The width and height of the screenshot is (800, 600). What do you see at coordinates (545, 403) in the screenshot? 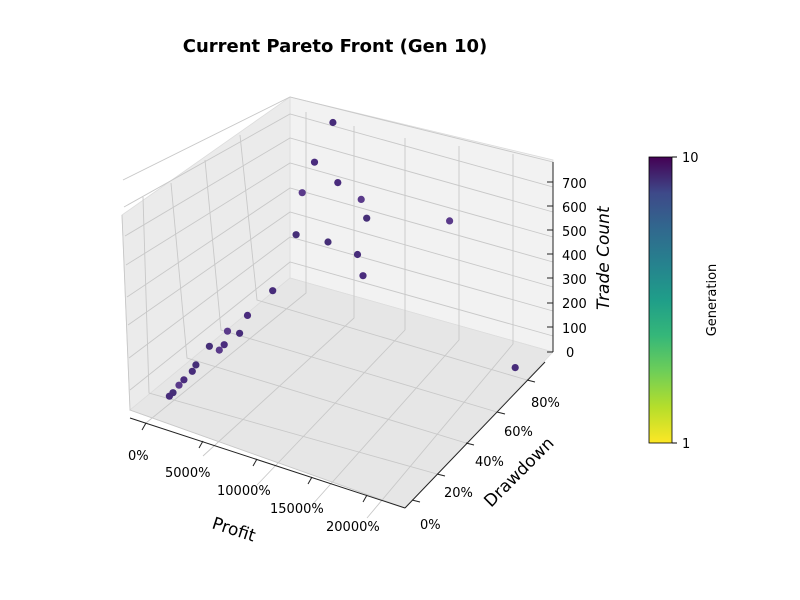
I see `drawdown-tick-label: 80%` at bounding box center [545, 403].